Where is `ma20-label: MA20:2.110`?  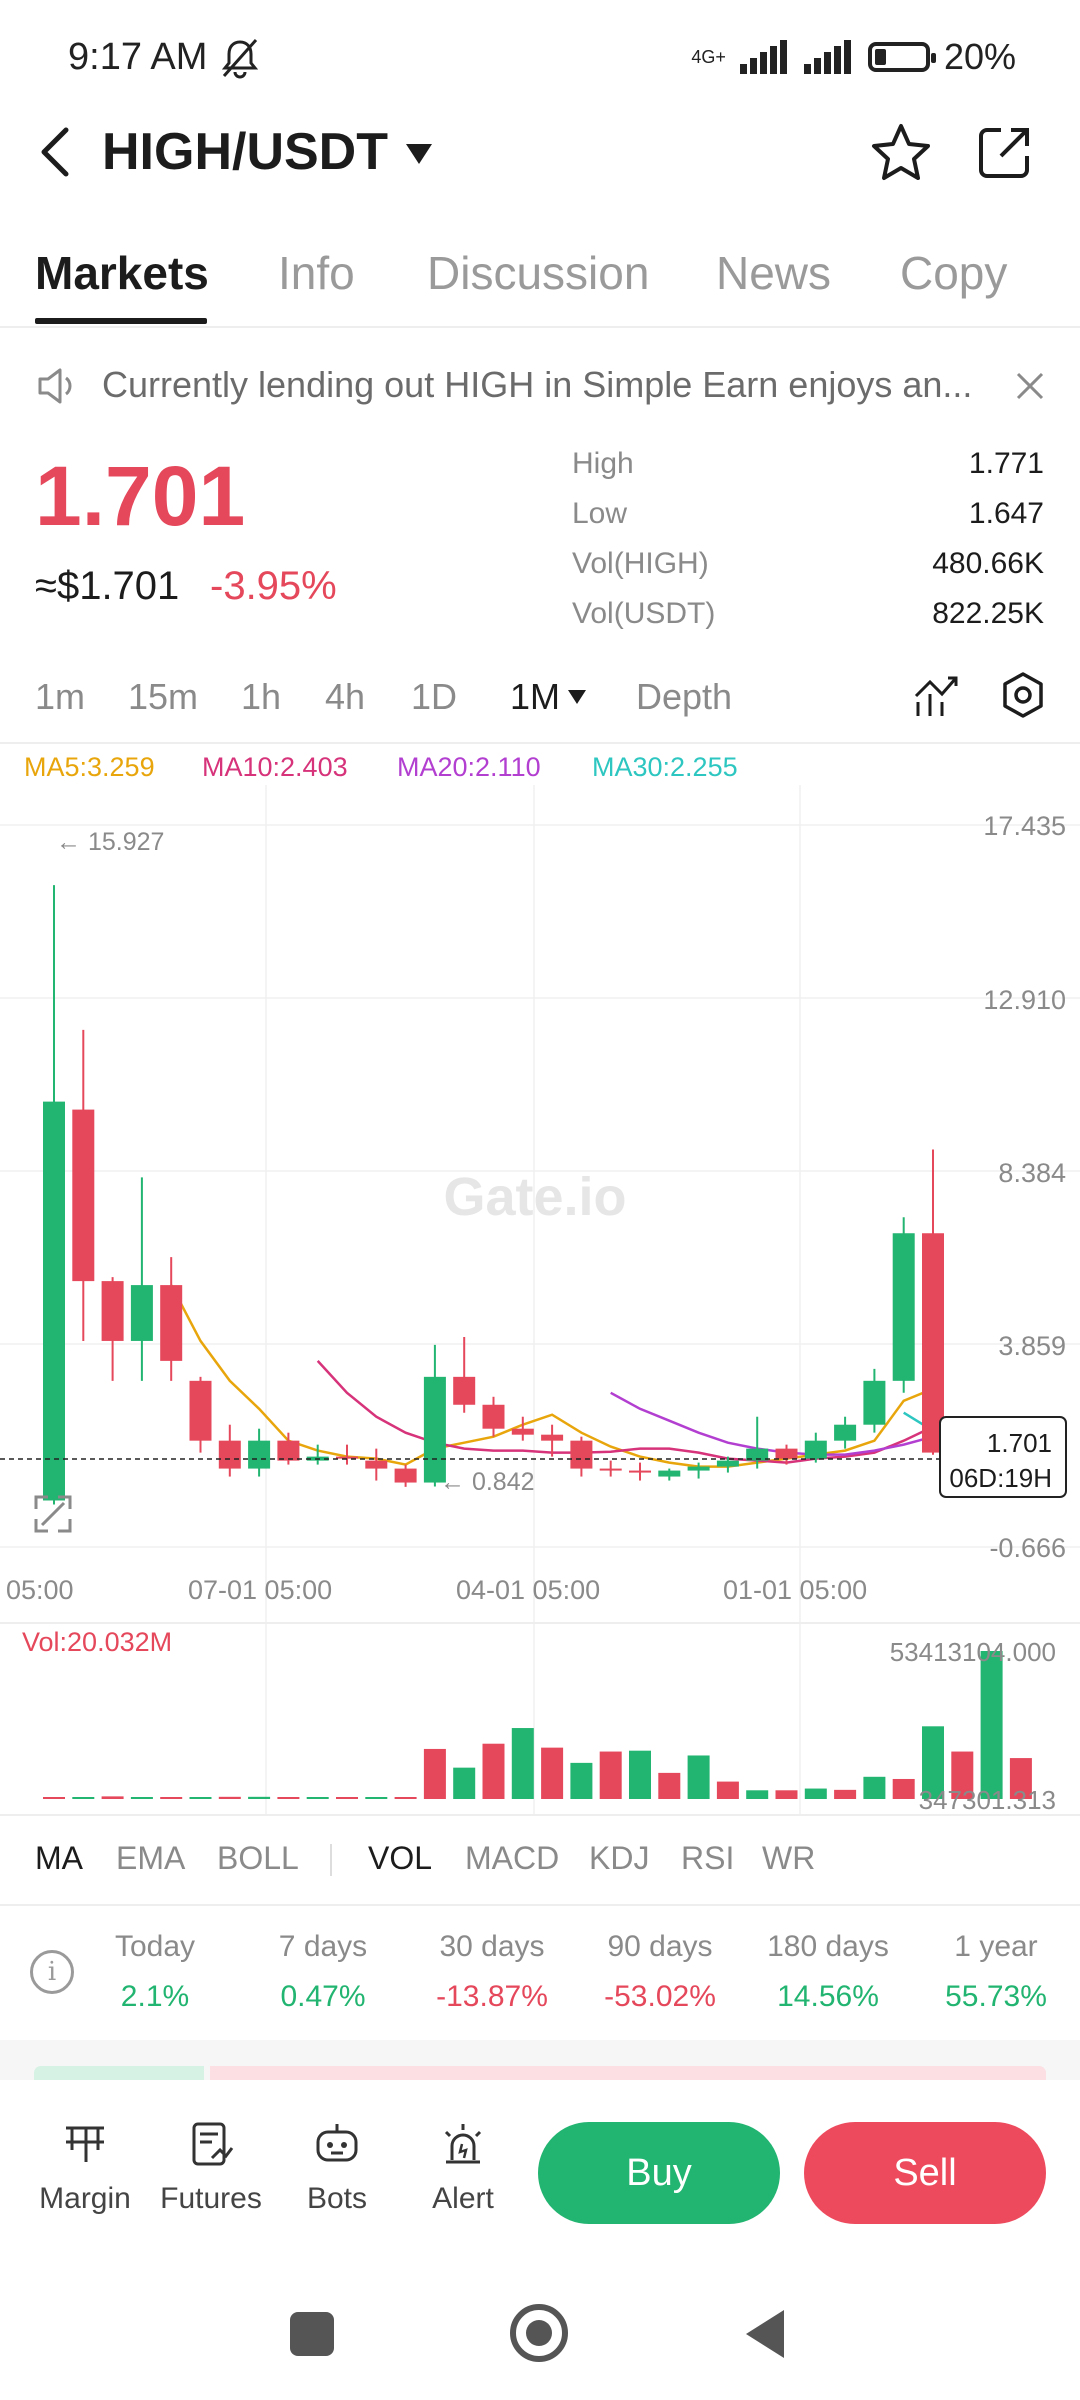 ma20-label: MA20:2.110 is located at coordinates (469, 767).